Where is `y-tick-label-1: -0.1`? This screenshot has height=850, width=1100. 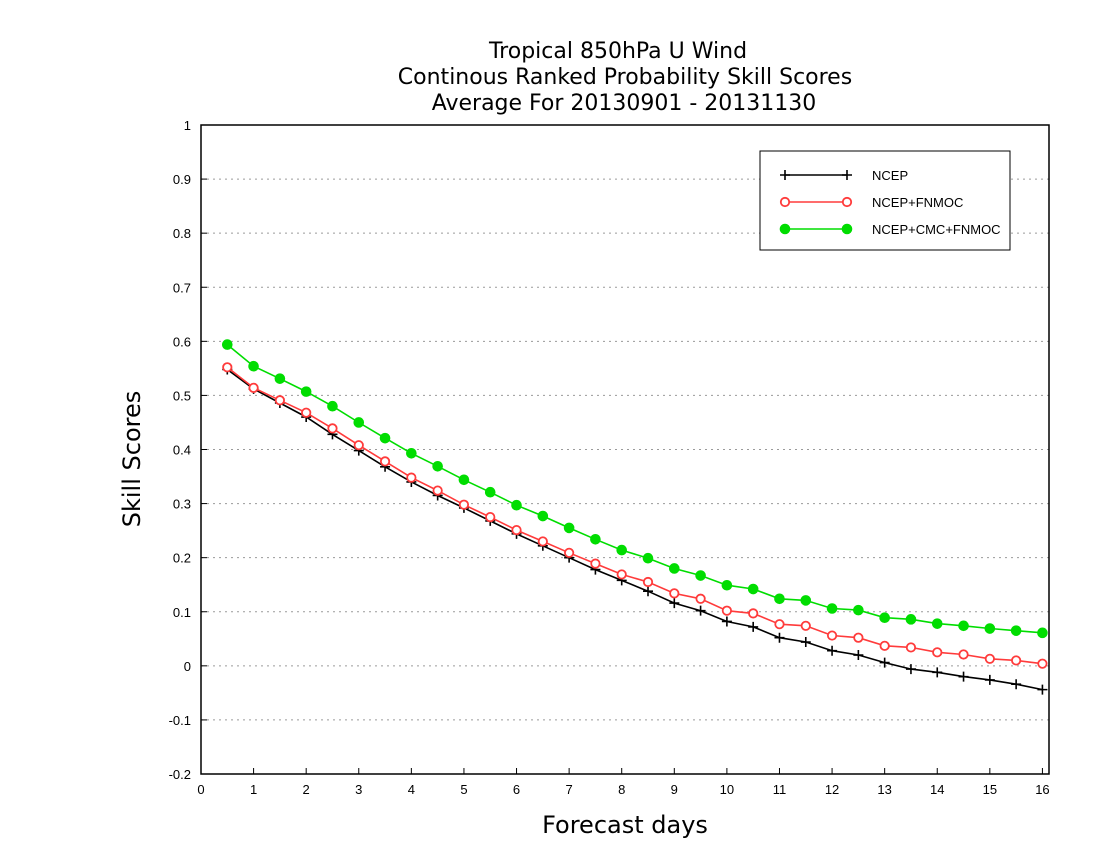
y-tick-label-1: -0.1 is located at coordinates (180, 720).